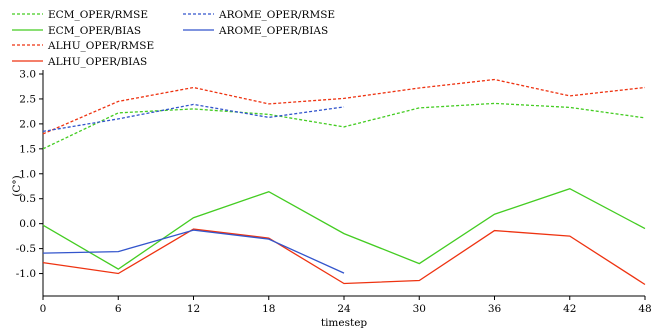 The height and width of the screenshot is (328, 653). I want to click on y-tick-label: 0.0, so click(27, 224).